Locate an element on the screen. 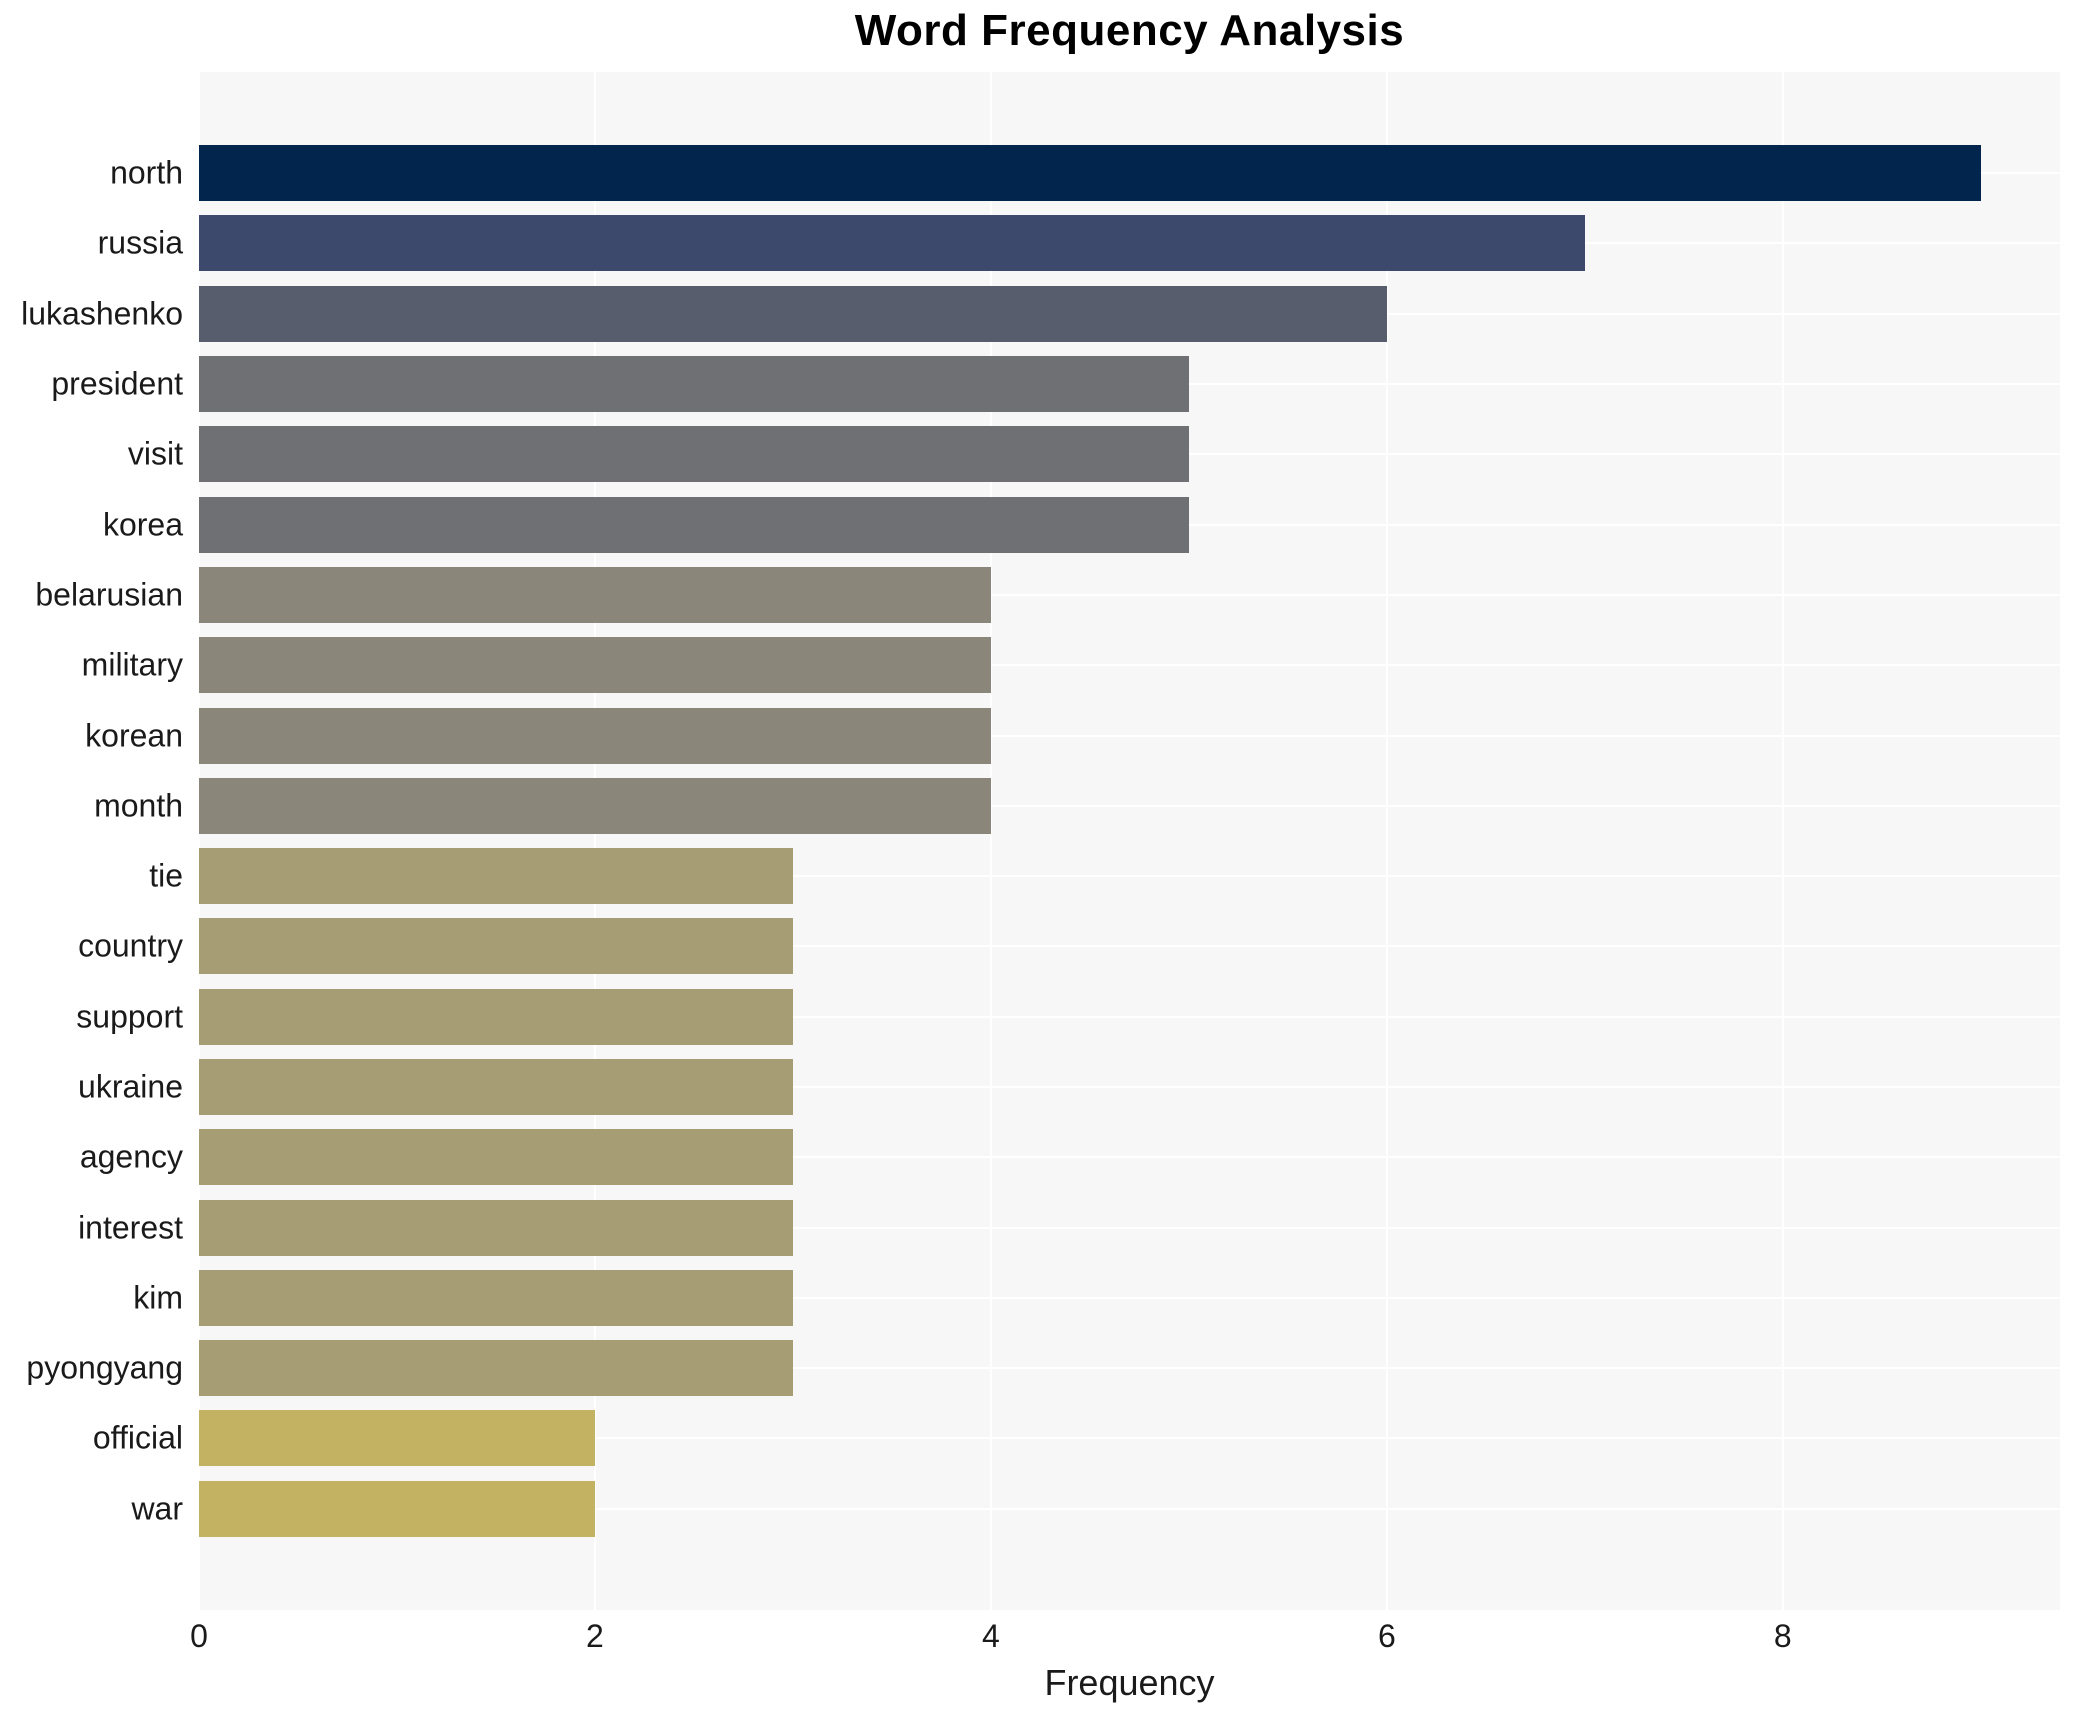  category-label: korea is located at coordinates (142, 524).